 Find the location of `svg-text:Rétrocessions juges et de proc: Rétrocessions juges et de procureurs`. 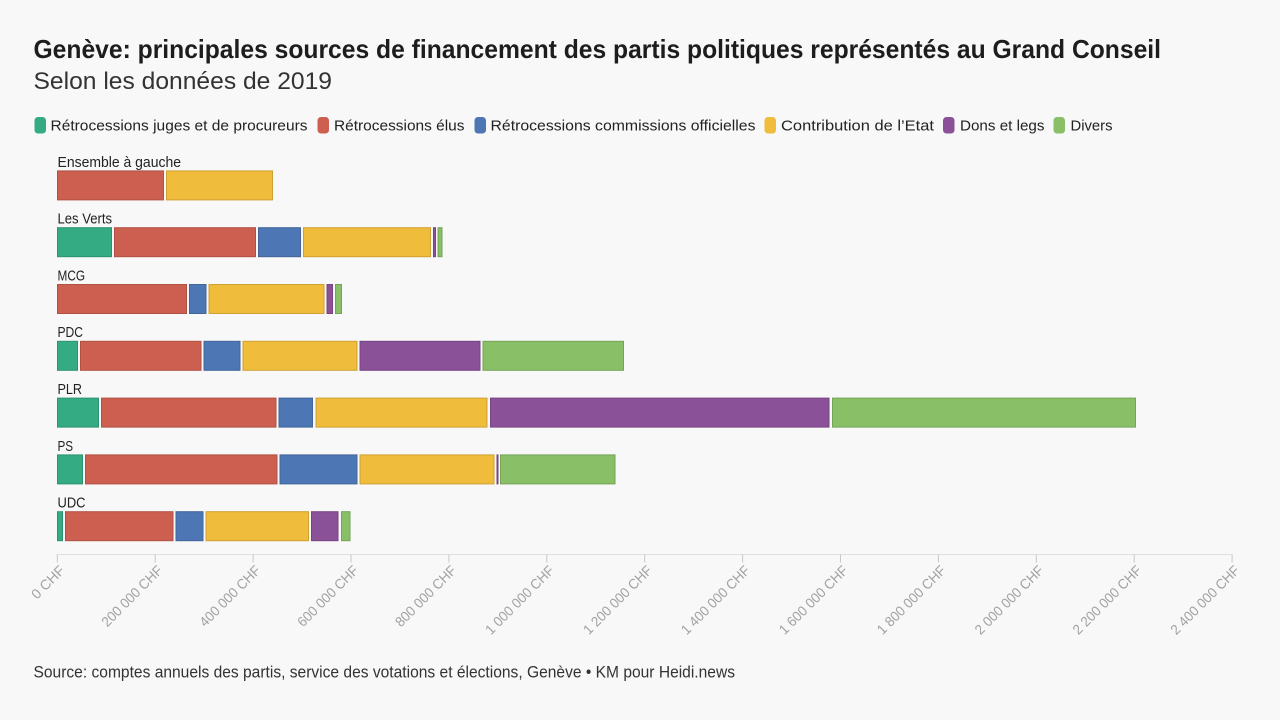

svg-text:Rétrocessions juges et de proc: Rétrocessions juges et de procureurs is located at coordinates (179, 126).